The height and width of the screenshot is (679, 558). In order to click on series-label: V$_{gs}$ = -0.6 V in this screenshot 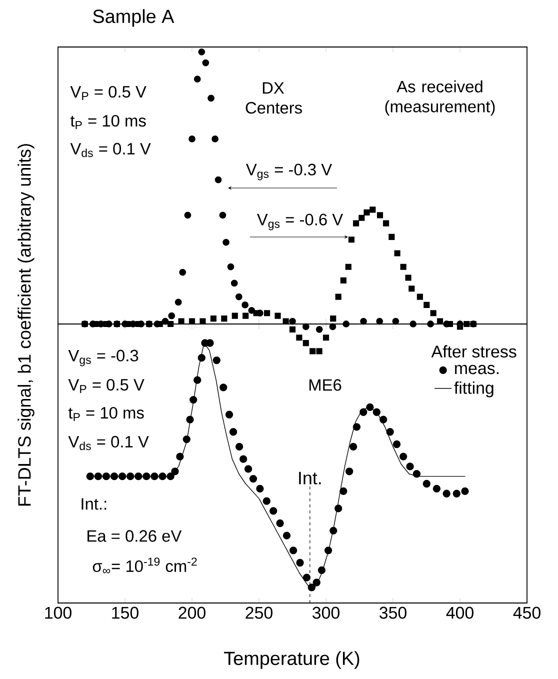, I will do `click(300, 222)`.